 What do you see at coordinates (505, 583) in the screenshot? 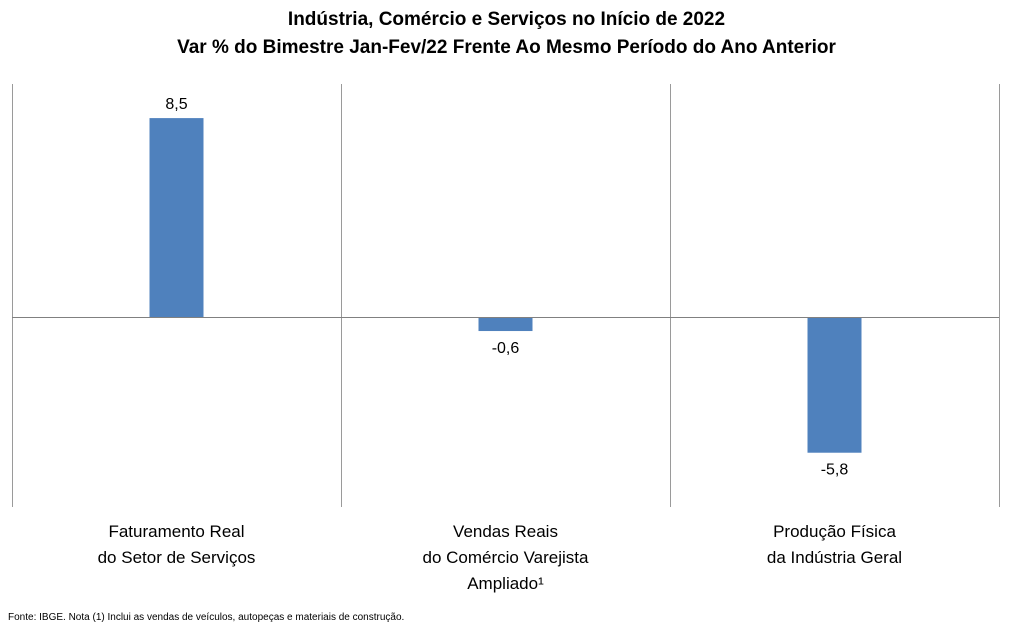
I see `category-label: Ampliado¹` at bounding box center [505, 583].